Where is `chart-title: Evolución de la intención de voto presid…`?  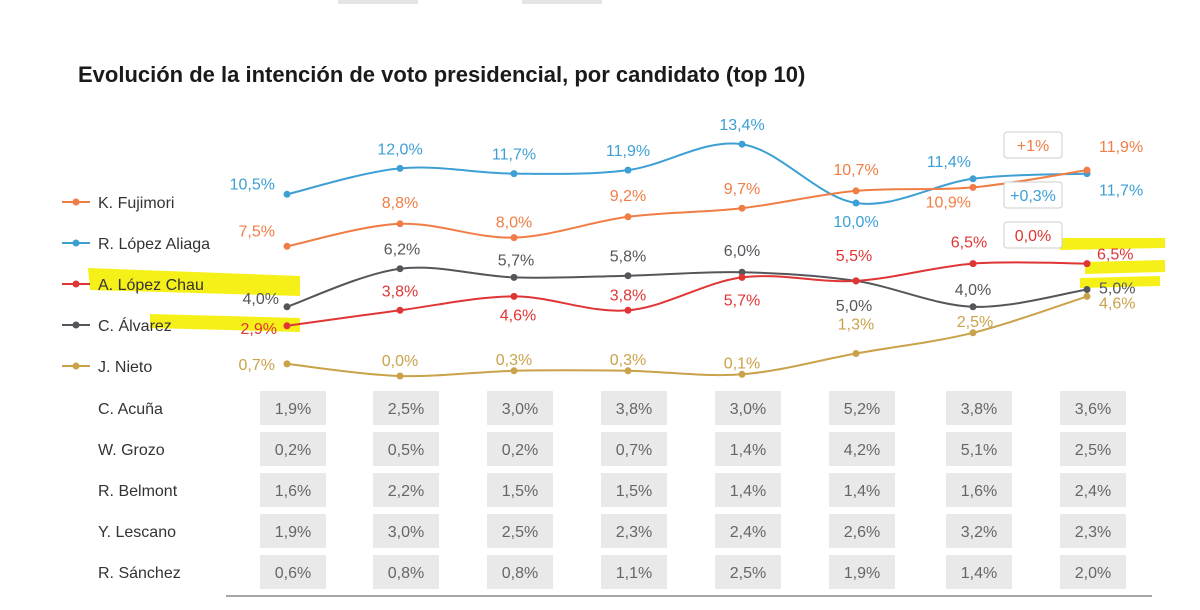 chart-title: Evolución de la intención de voto presid… is located at coordinates (441, 74).